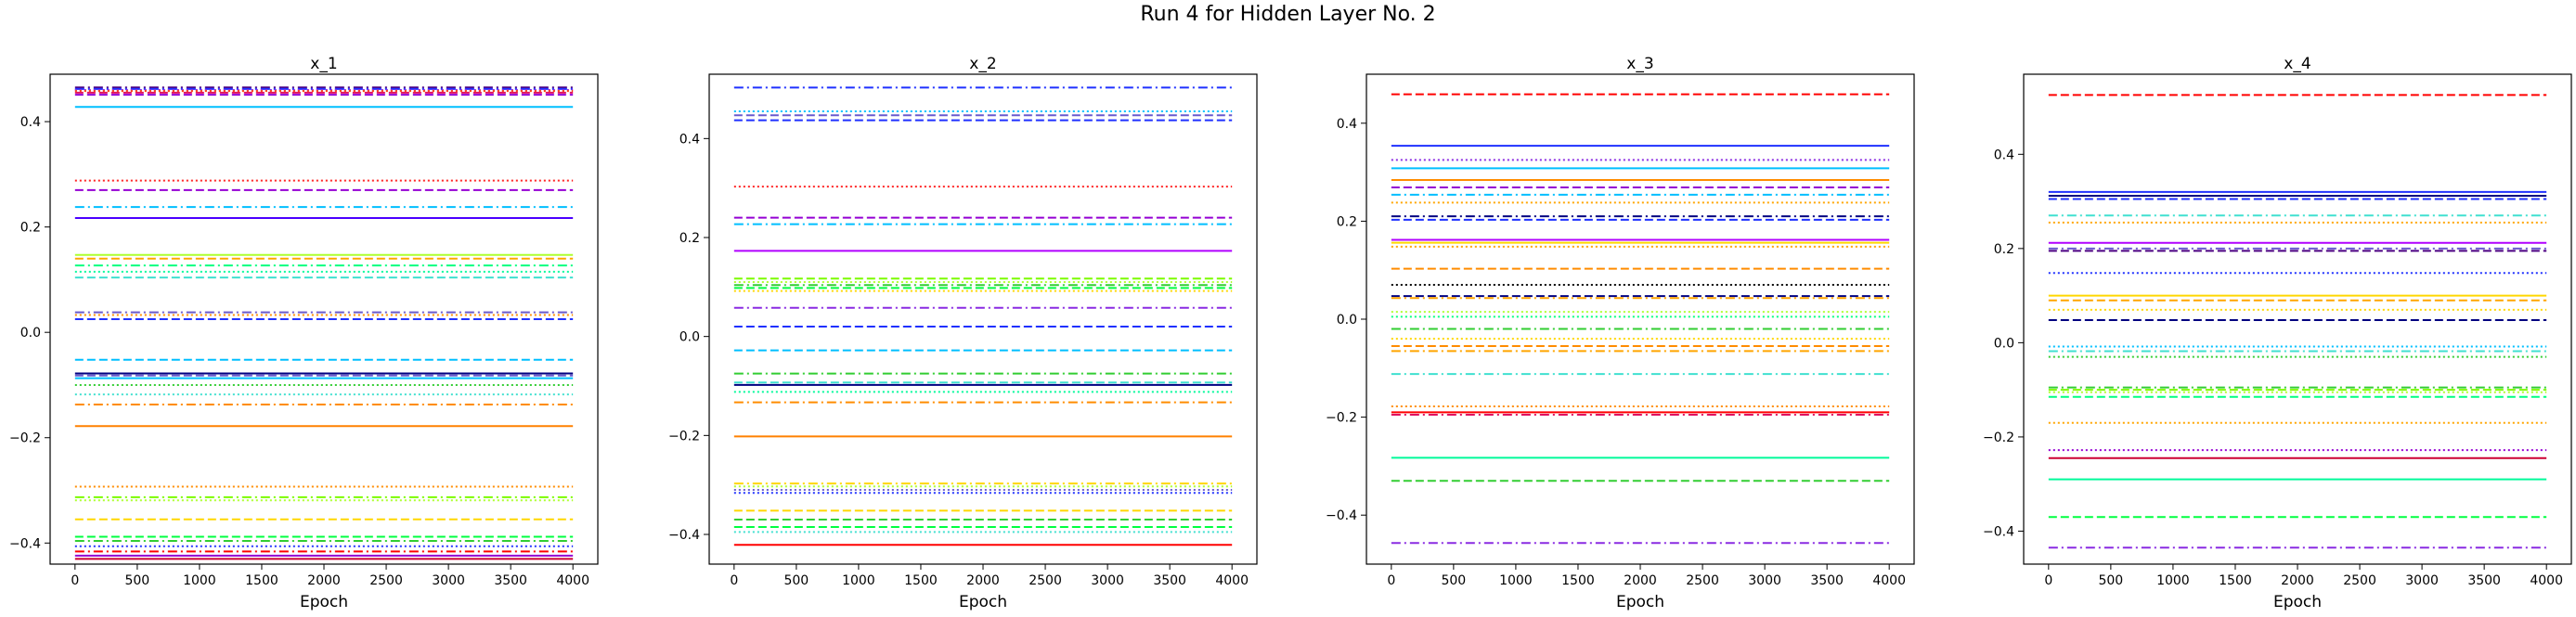 The height and width of the screenshot is (617, 2576). What do you see at coordinates (323, 64) in the screenshot?
I see `subplot-title: x_1` at bounding box center [323, 64].